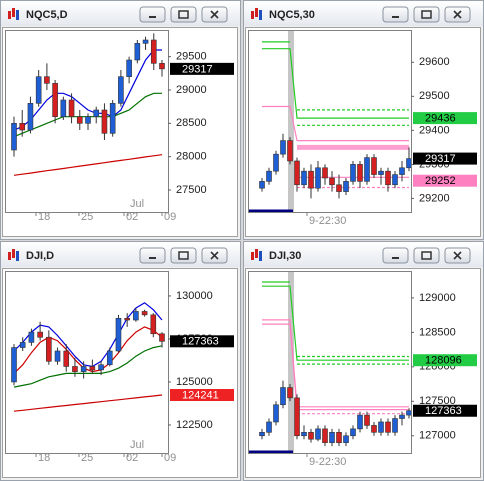  I want to click on y-tick-label: 125000, so click(194, 382).